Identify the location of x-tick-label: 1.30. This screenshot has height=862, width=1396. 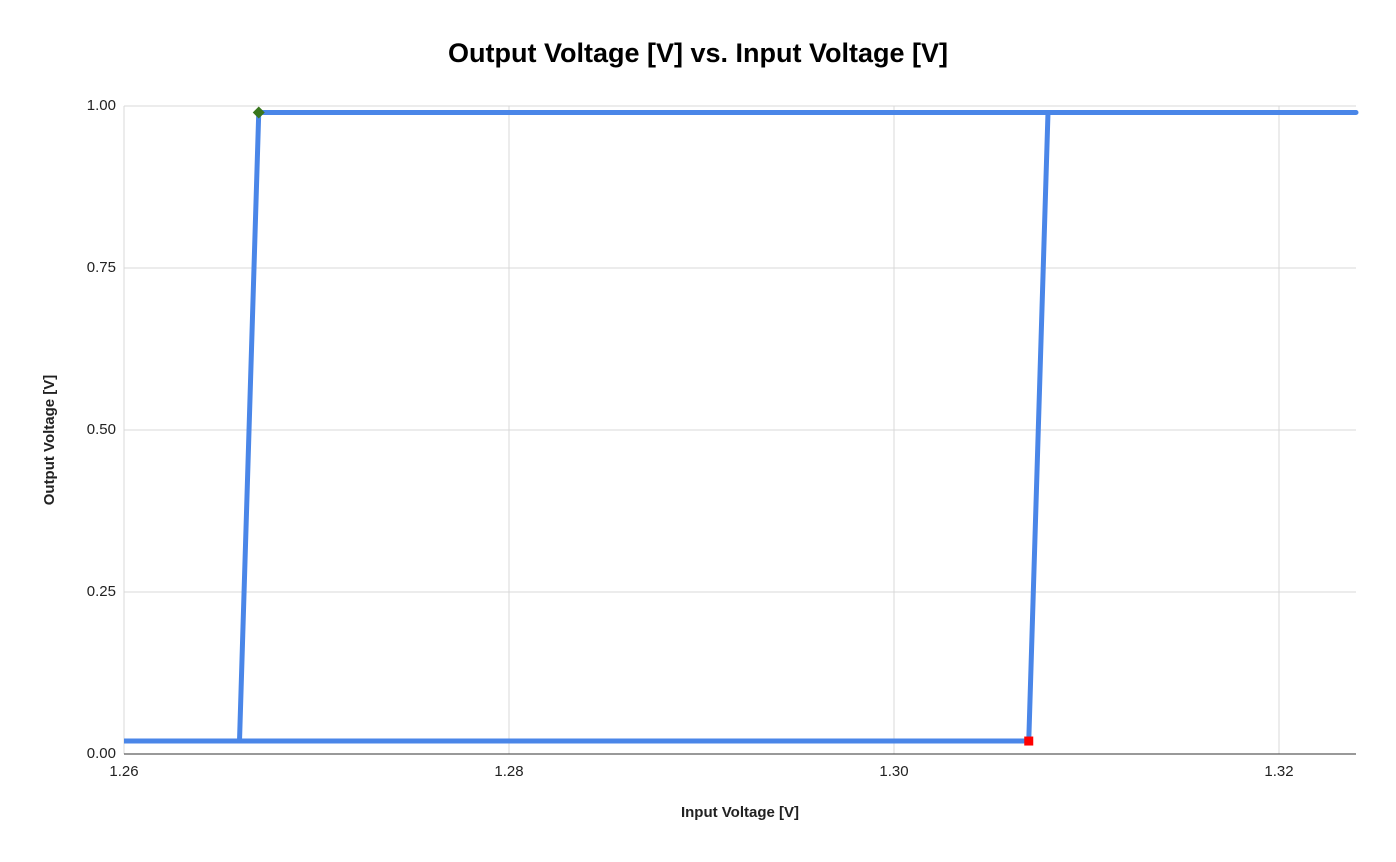
(893, 771).